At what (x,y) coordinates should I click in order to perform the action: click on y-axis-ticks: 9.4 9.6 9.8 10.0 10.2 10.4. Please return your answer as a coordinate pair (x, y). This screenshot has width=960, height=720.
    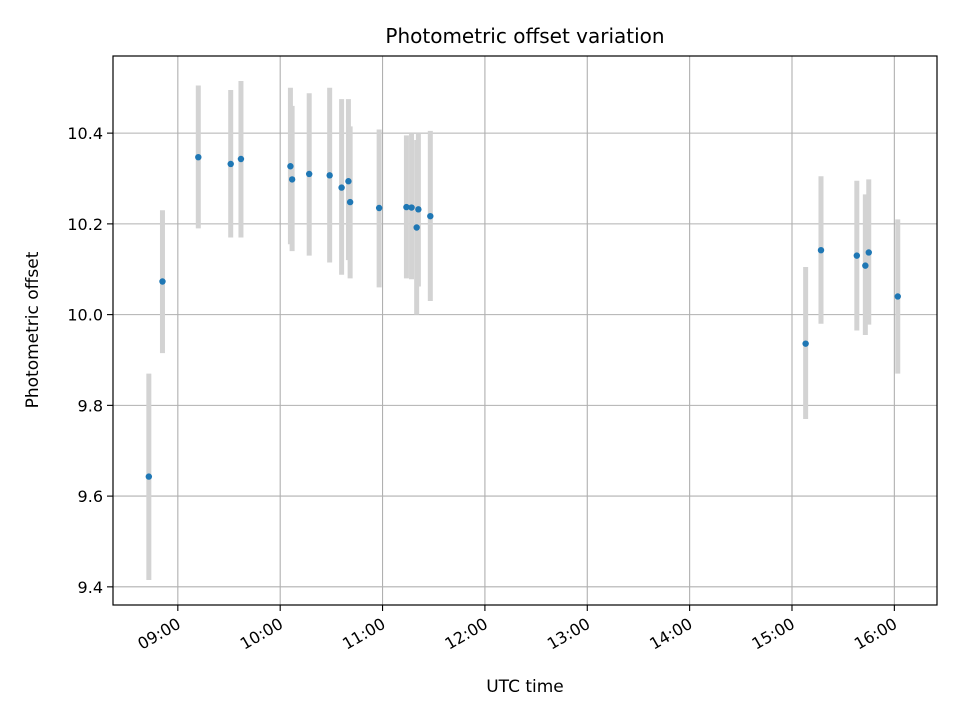
    Looking at the image, I should click on (90, 360).